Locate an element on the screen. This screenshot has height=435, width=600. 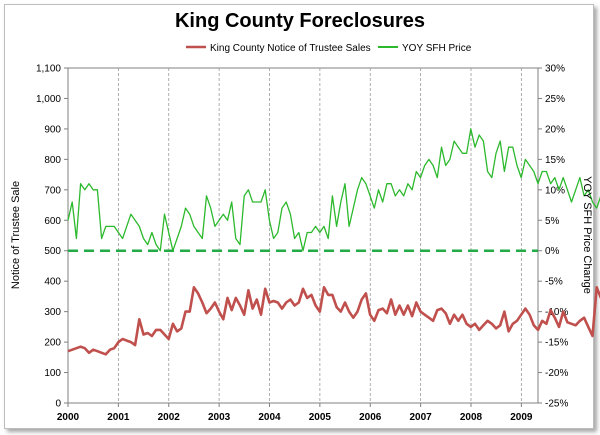
y-right-tick-label-6: 5% is located at coordinates (552, 221).